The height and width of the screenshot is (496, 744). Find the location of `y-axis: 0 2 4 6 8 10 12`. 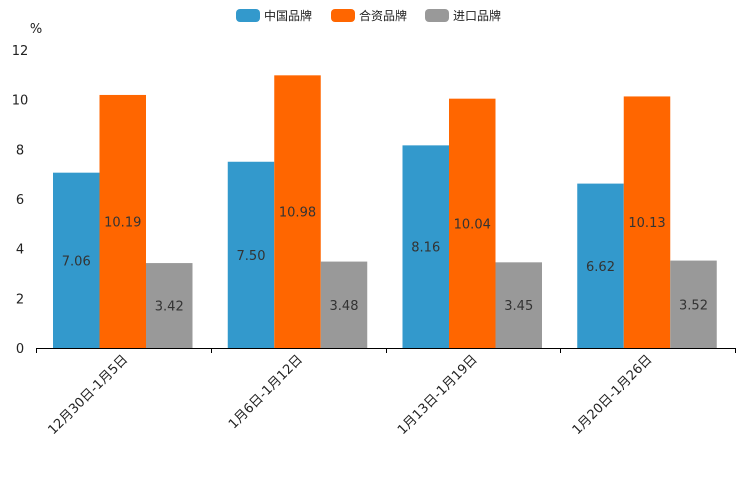

y-axis: 0 2 4 6 8 10 12 is located at coordinates (20, 200).